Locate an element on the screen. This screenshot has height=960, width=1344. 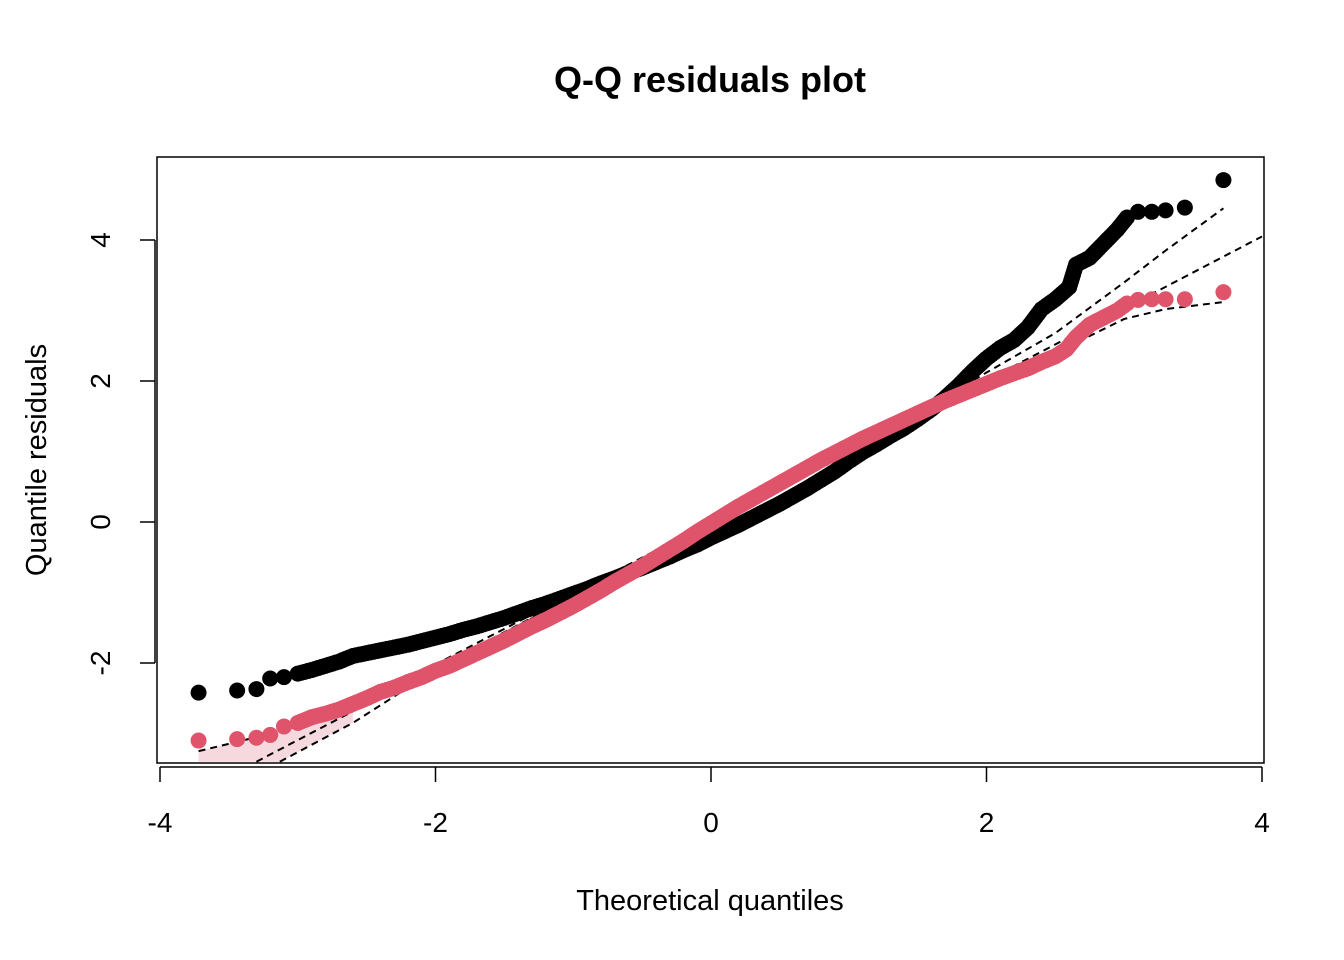
x-axis: -4 -2 0 2 4 is located at coordinates (709, 802).